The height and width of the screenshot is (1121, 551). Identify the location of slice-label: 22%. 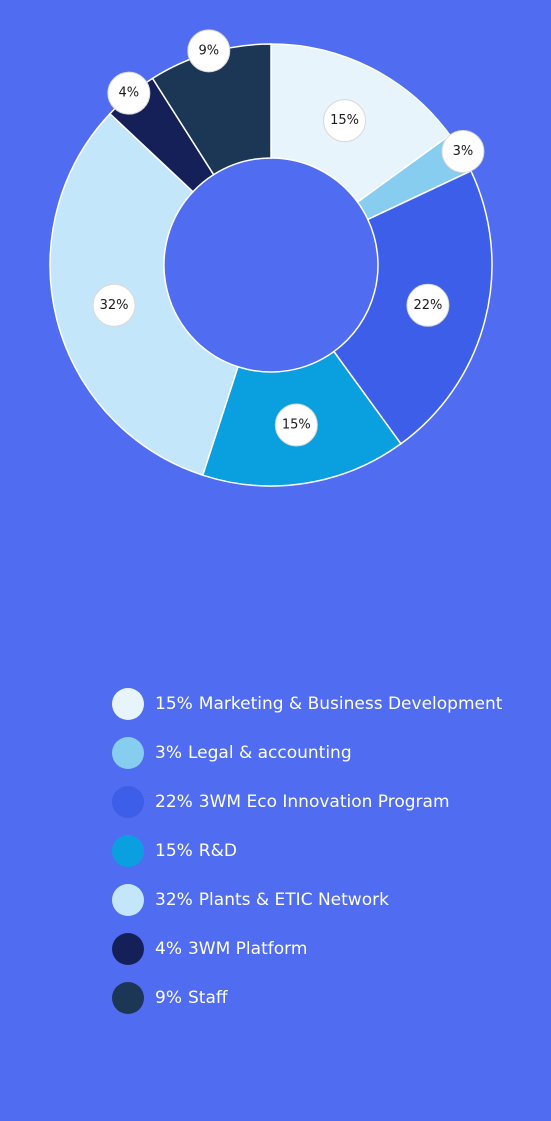
(427, 305).